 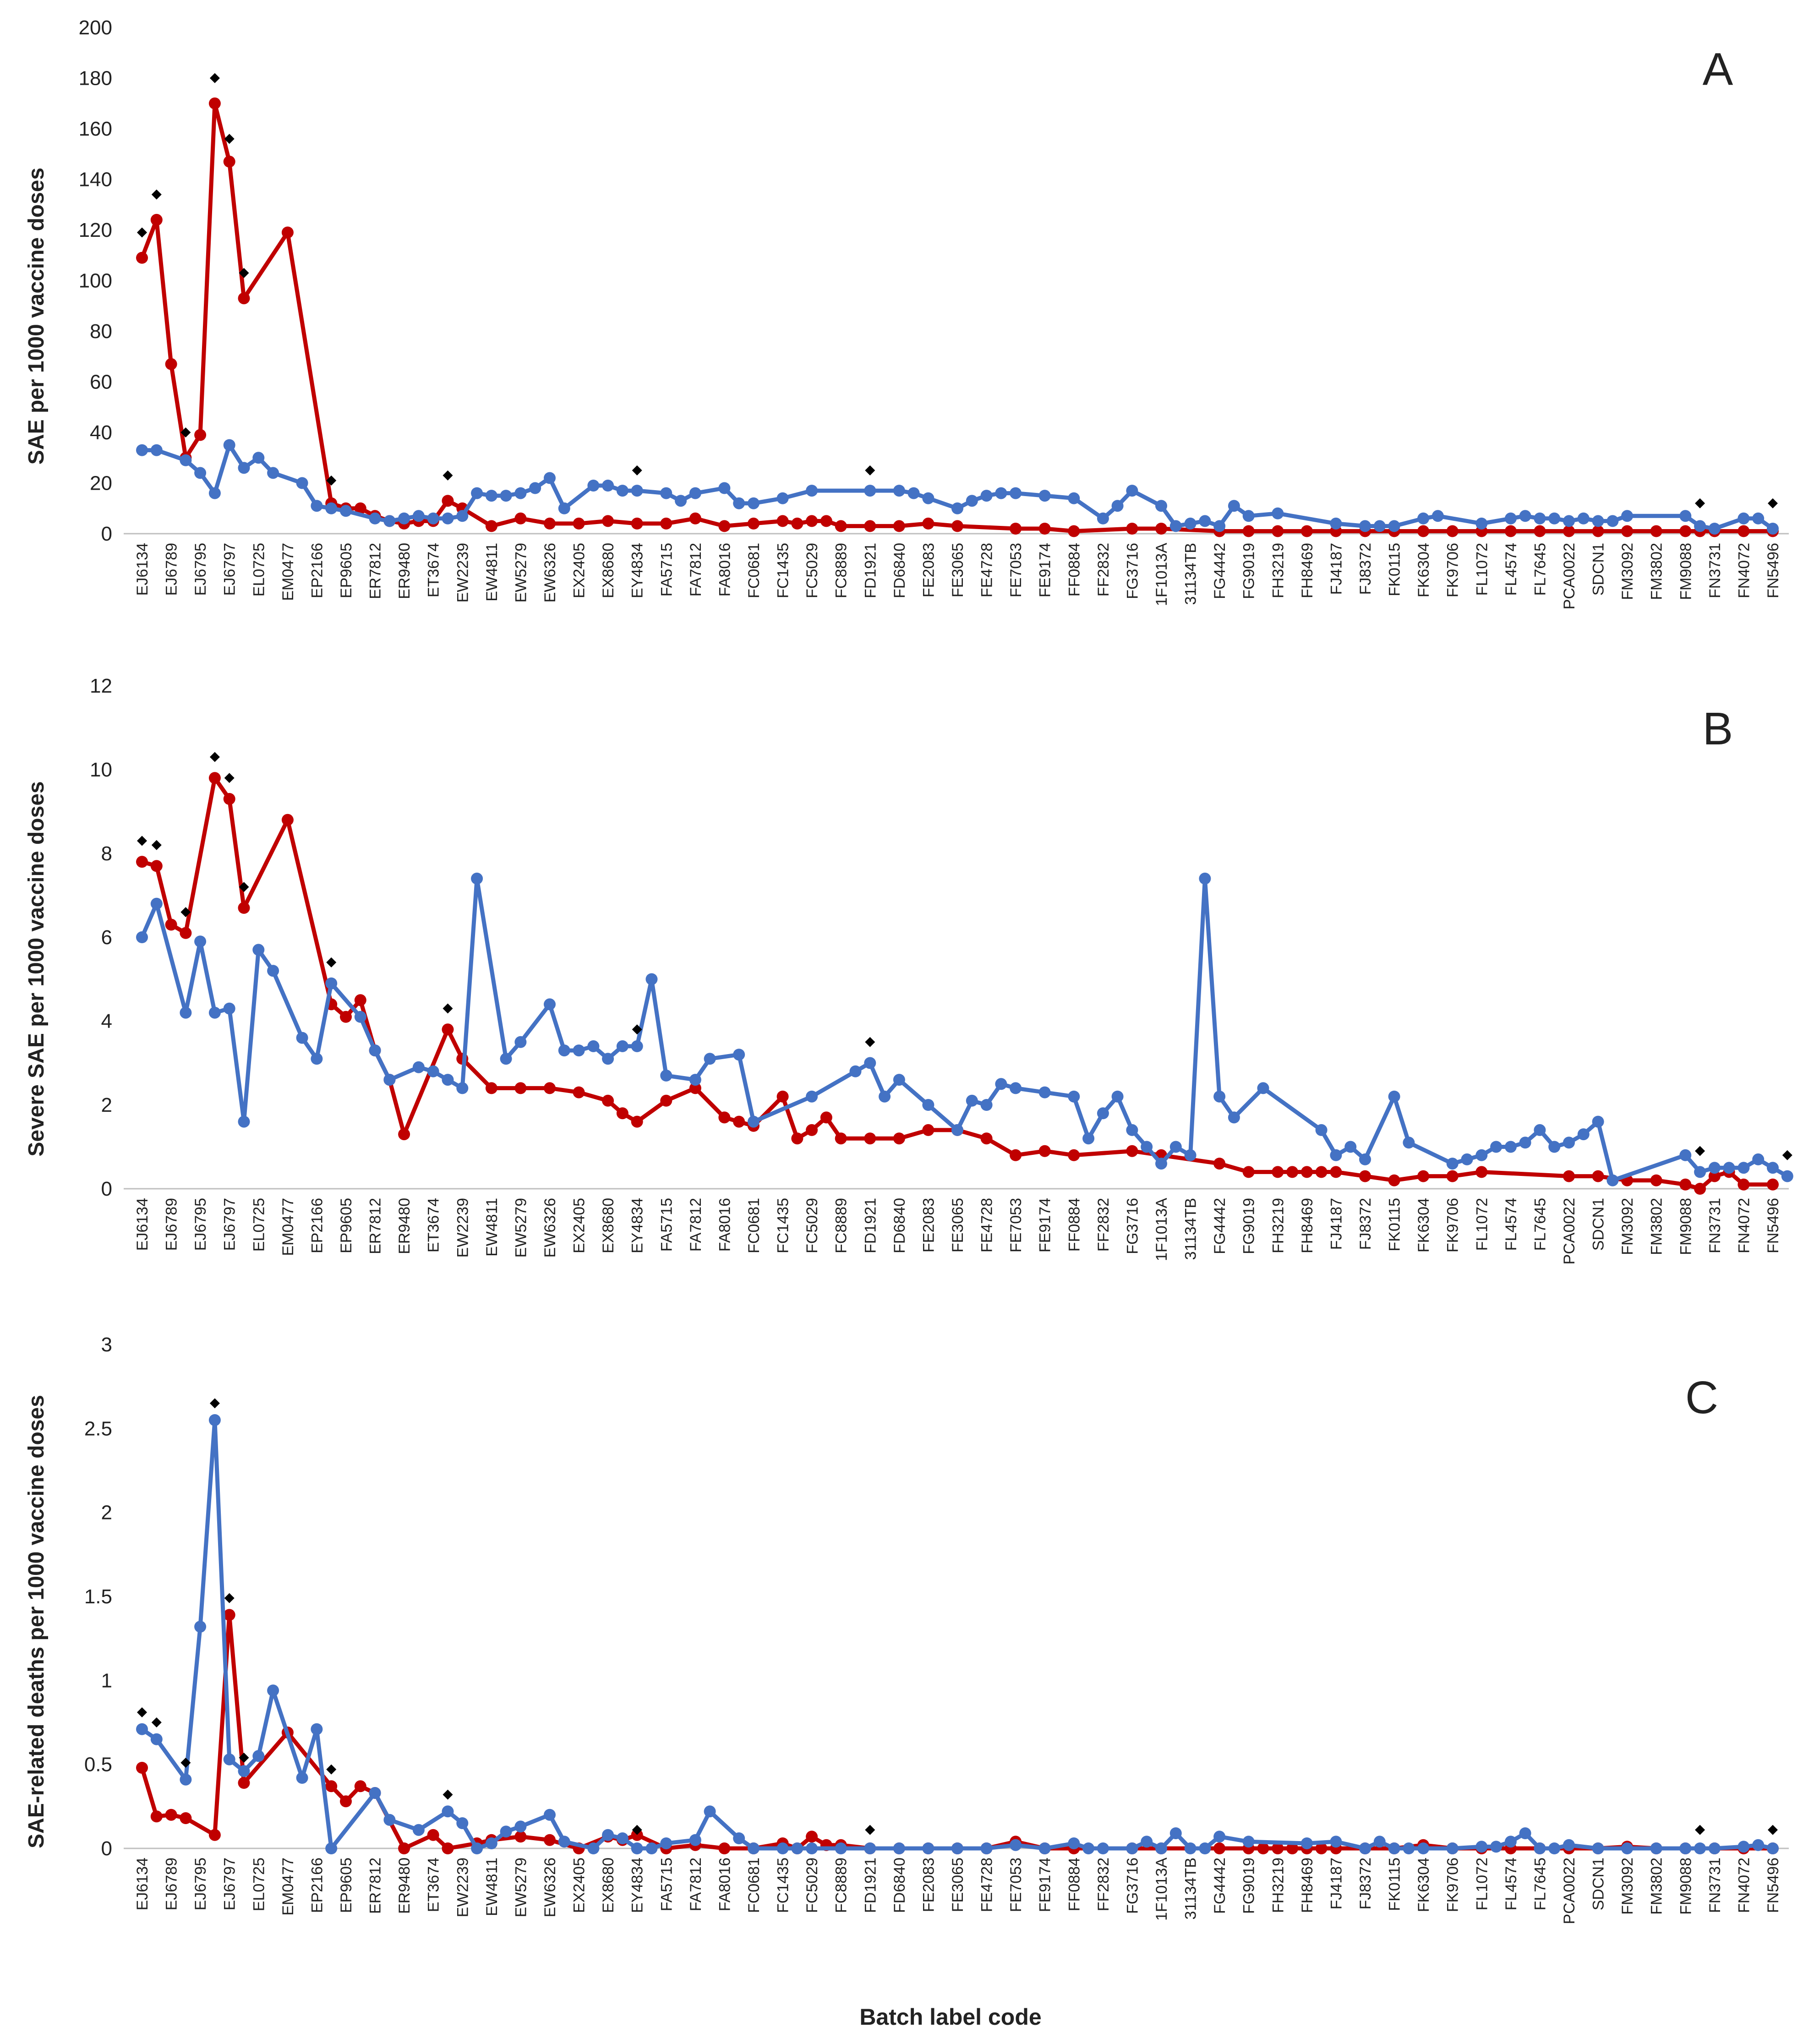 I want to click on x-tick-label: EP2166, so click(x=317, y=1226).